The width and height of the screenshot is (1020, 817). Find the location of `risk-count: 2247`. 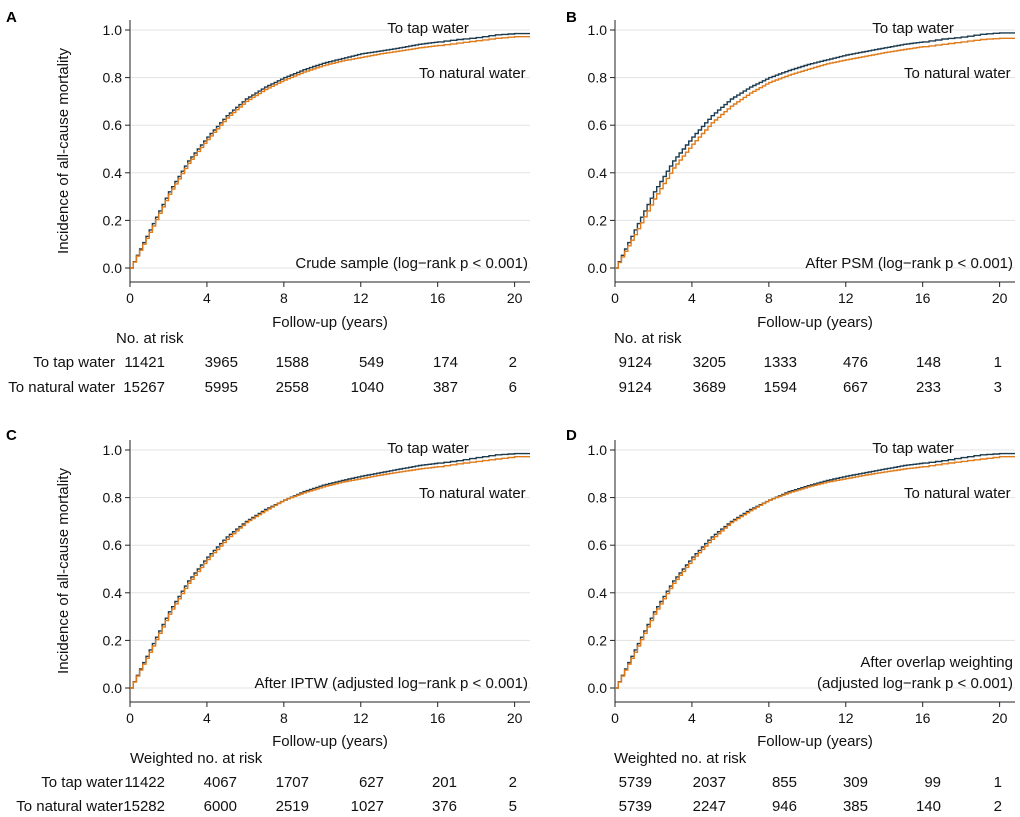

risk-count: 2247 is located at coordinates (709, 806).